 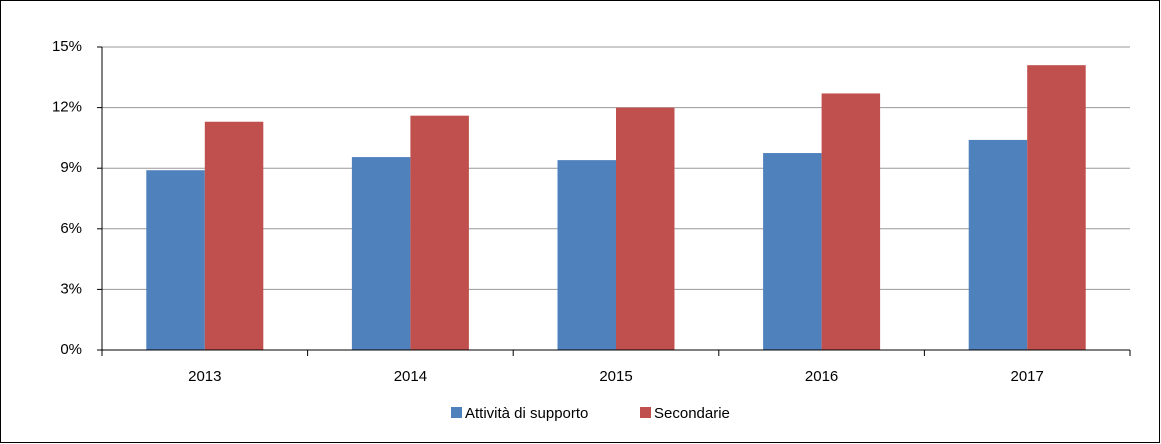 What do you see at coordinates (692, 413) in the screenshot?
I see `legend-label: Secondarie` at bounding box center [692, 413].